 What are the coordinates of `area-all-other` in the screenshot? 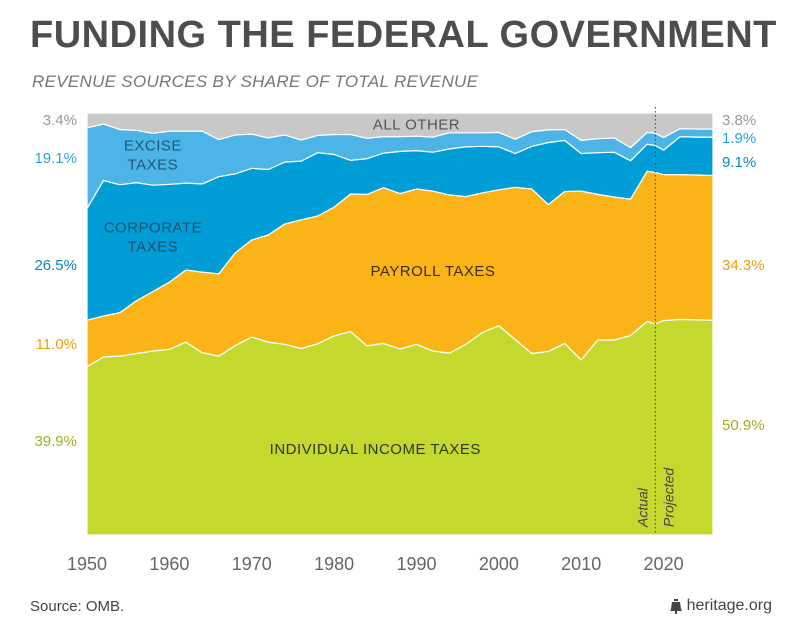 It's located at (400, 130).